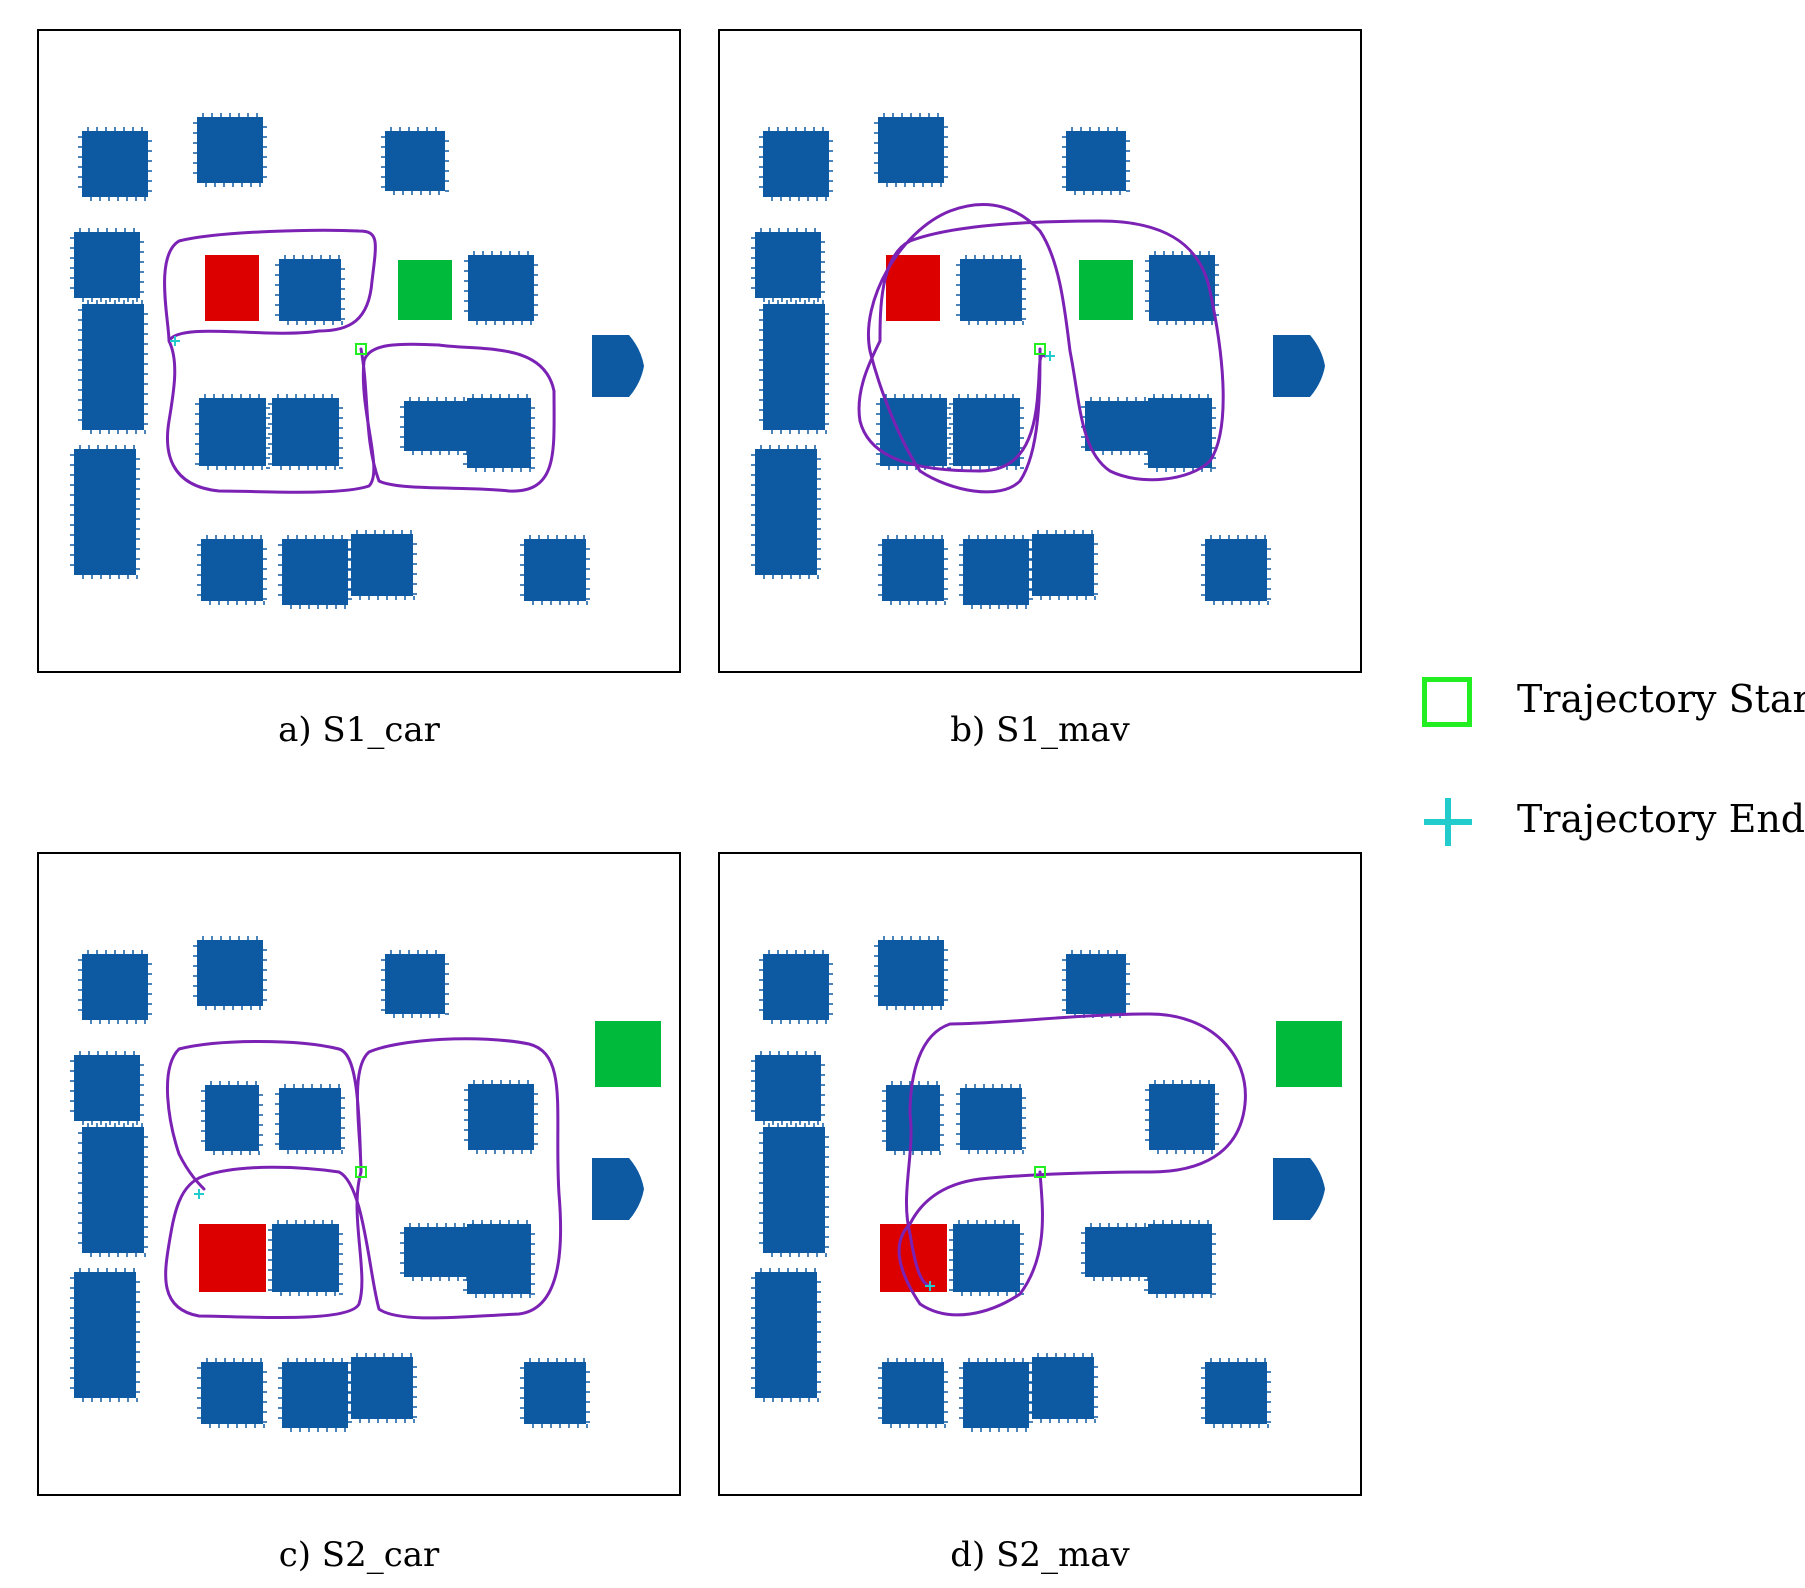 This screenshot has height=1588, width=1805. I want to click on building-1-edge-ticks, so click(911, 973).